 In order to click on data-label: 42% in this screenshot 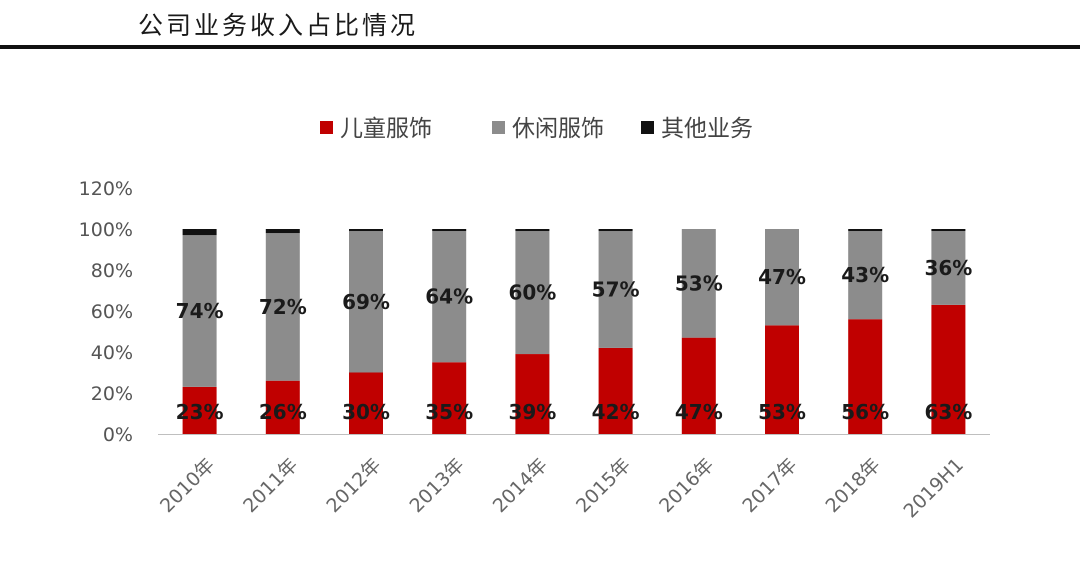, I will do `click(616, 412)`.